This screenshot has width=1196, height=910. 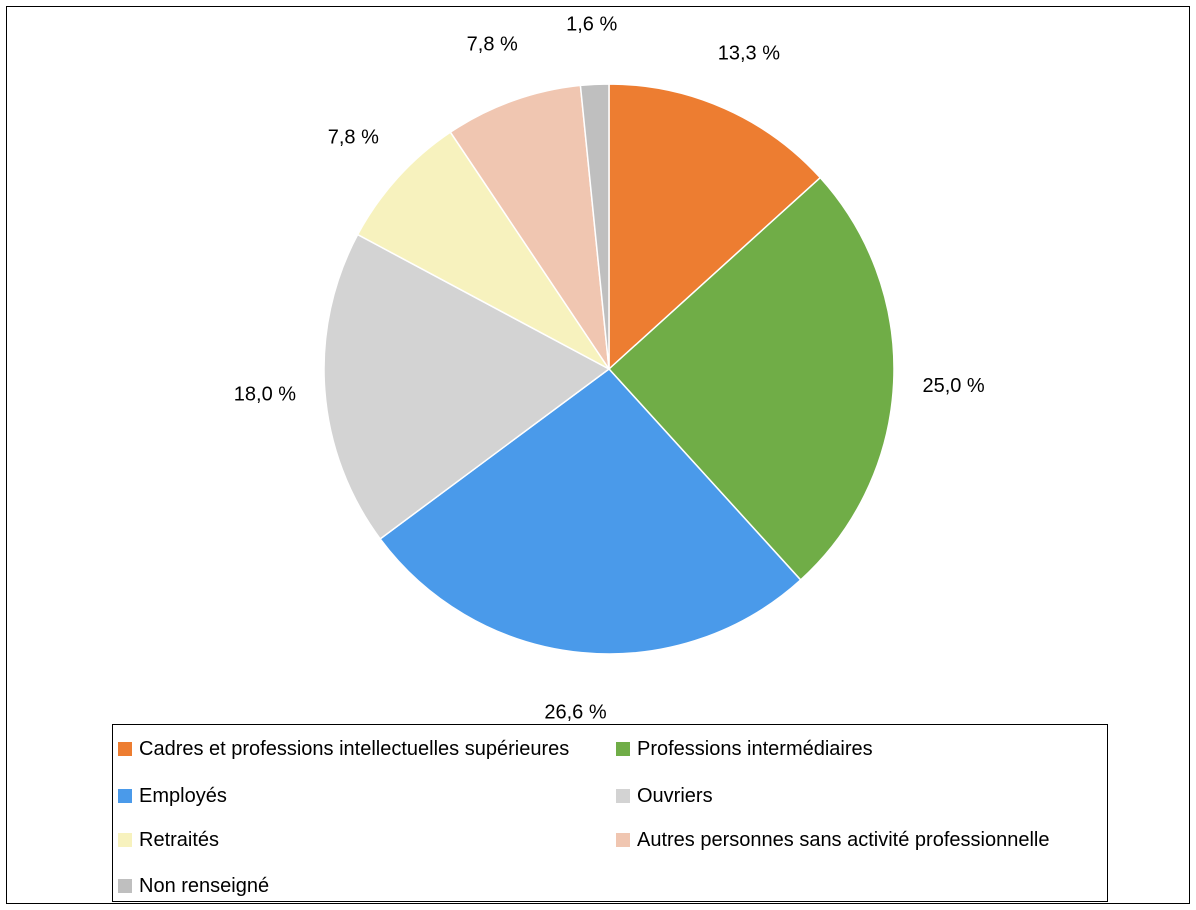 I want to click on legend-swatch-ouvriers, so click(x=623, y=796).